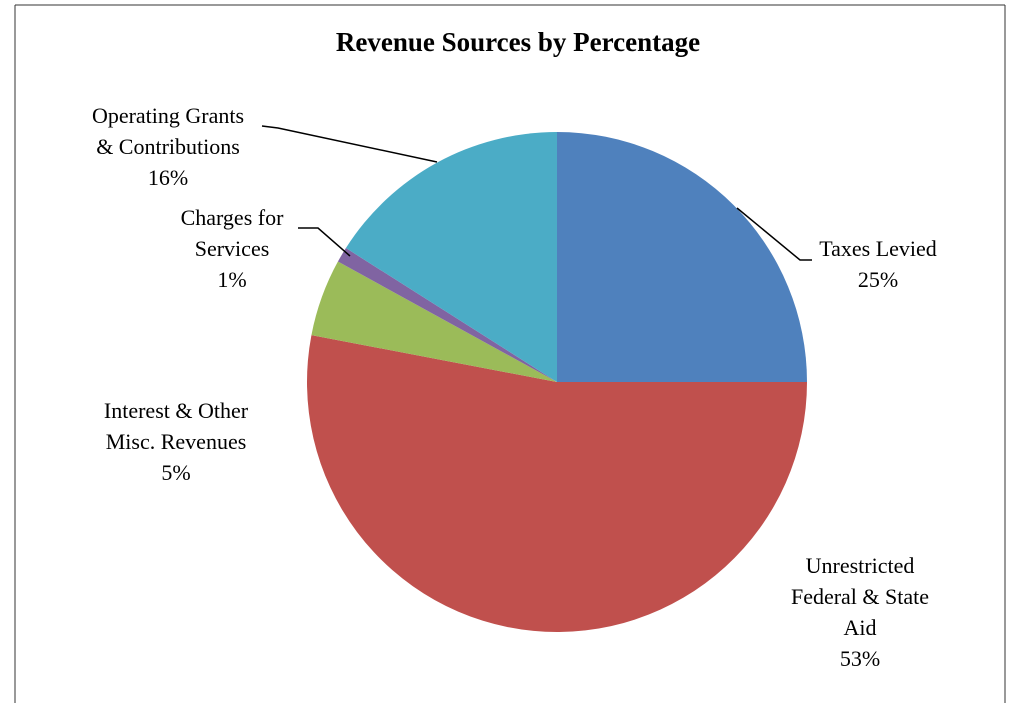 The image size is (1016, 703). Describe the element at coordinates (860, 596) in the screenshot. I see `slice-label: Unrestricted Federal & State Aid` at that location.